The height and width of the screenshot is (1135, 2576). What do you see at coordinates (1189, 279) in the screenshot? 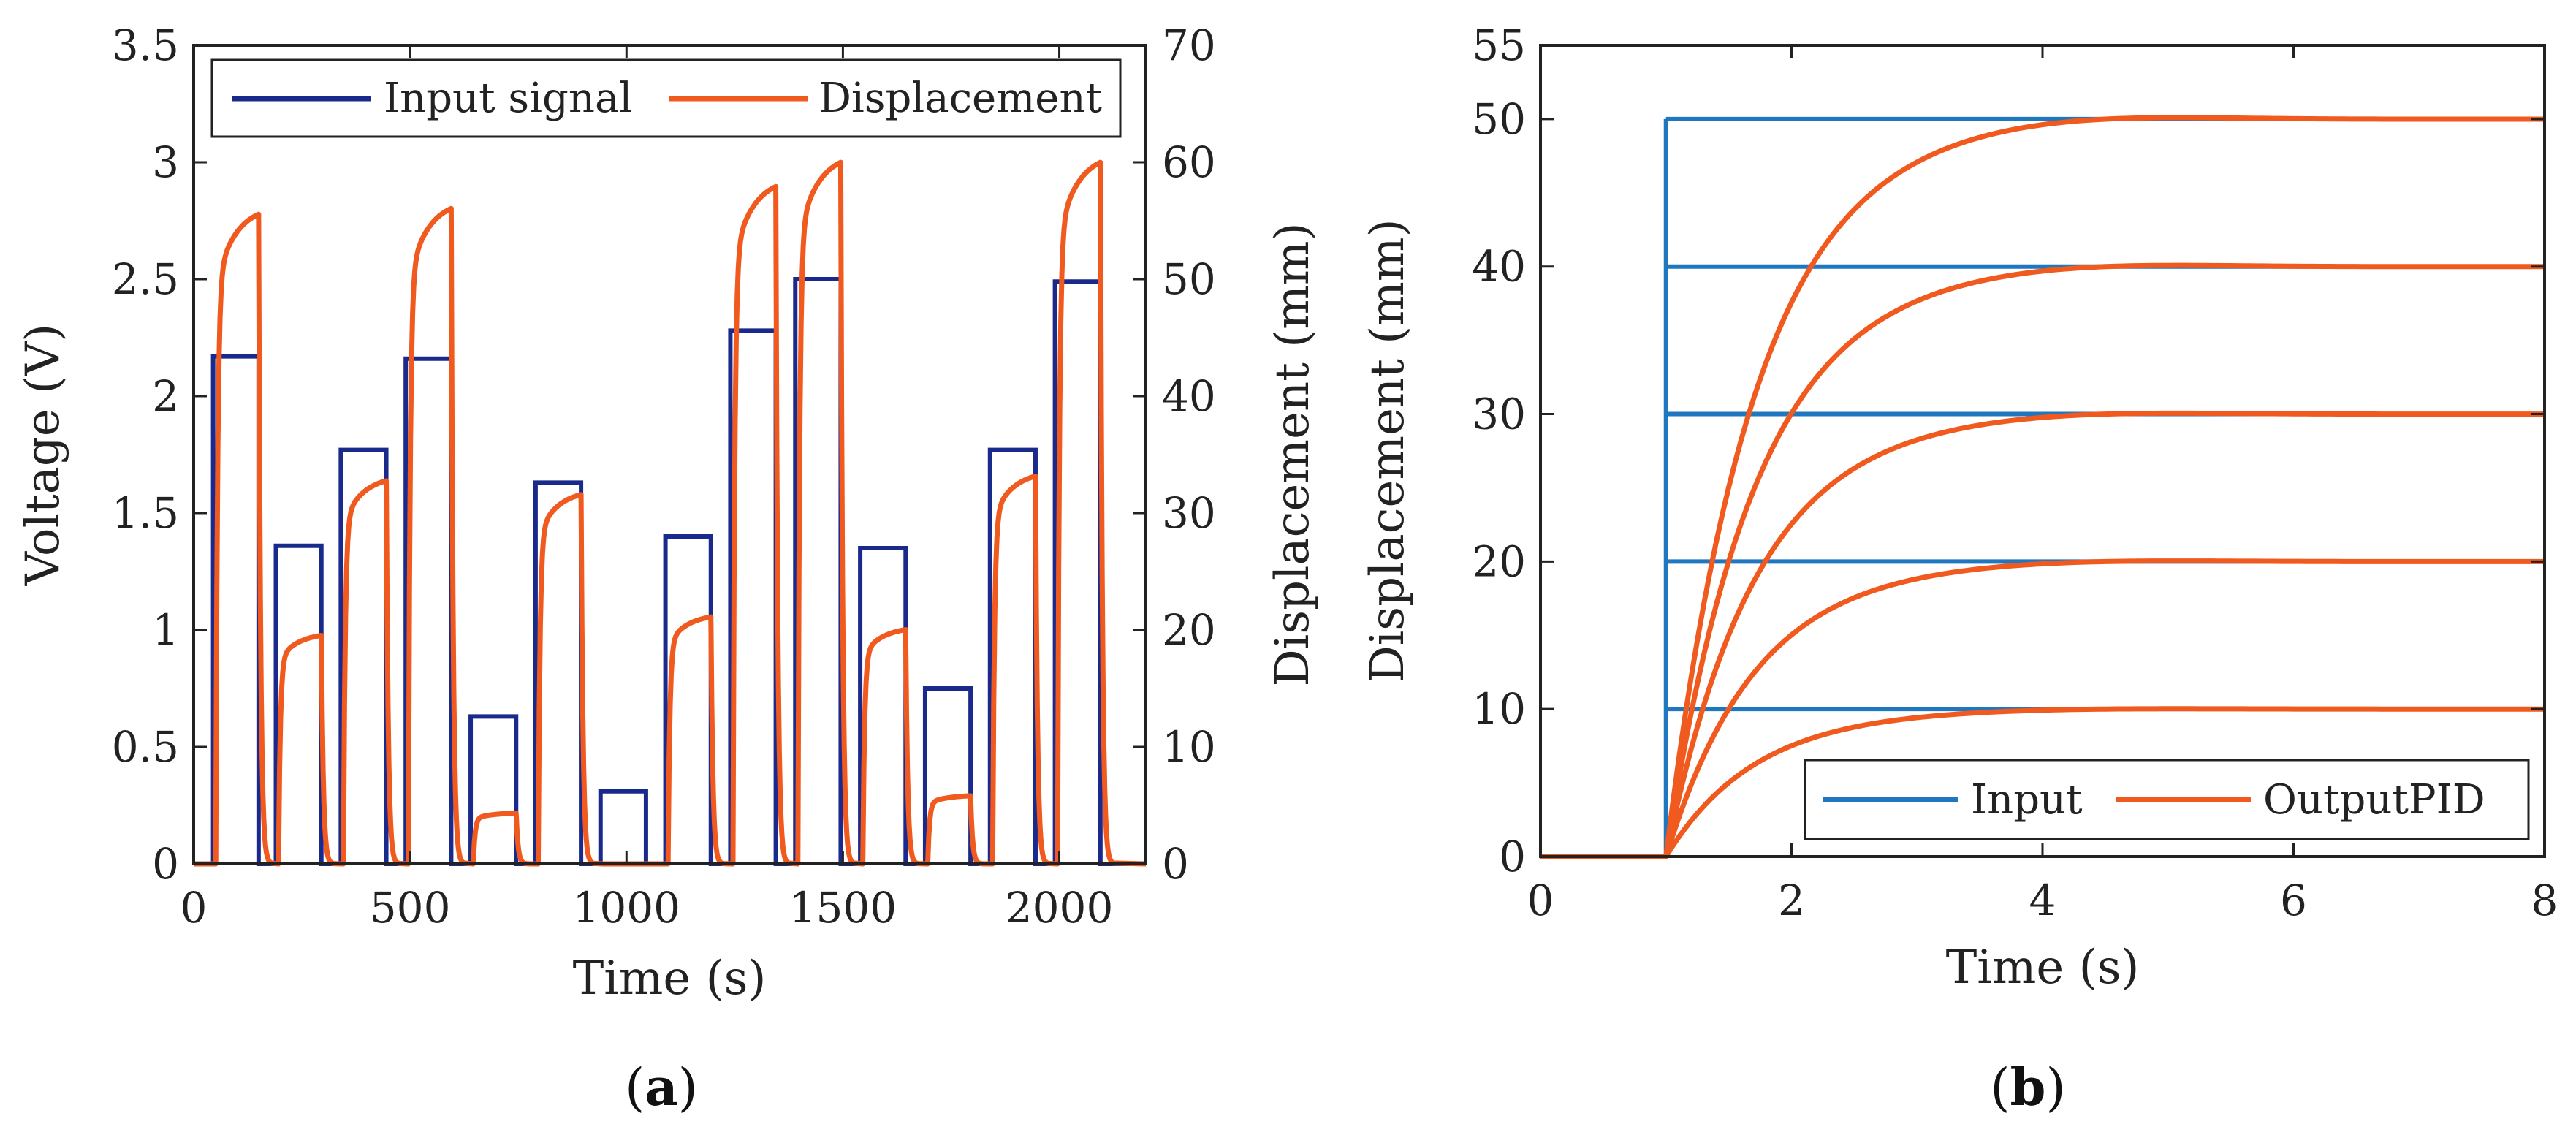
I see `chart-a-ytick-right-label: 50` at bounding box center [1189, 279].